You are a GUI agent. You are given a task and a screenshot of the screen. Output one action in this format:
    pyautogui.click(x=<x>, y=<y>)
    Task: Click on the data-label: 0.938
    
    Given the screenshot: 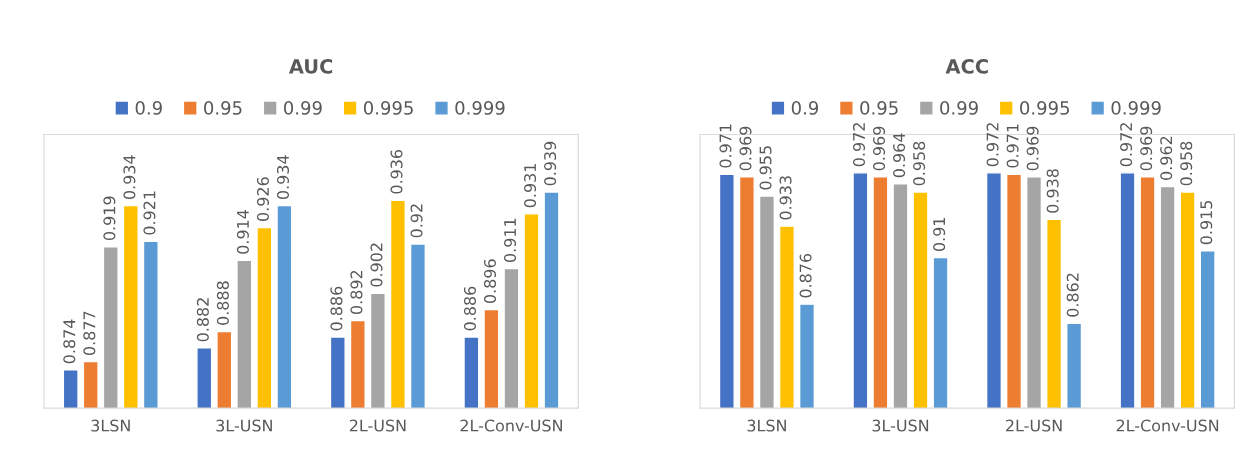 What is the action you would take?
    pyautogui.click(x=1052, y=191)
    